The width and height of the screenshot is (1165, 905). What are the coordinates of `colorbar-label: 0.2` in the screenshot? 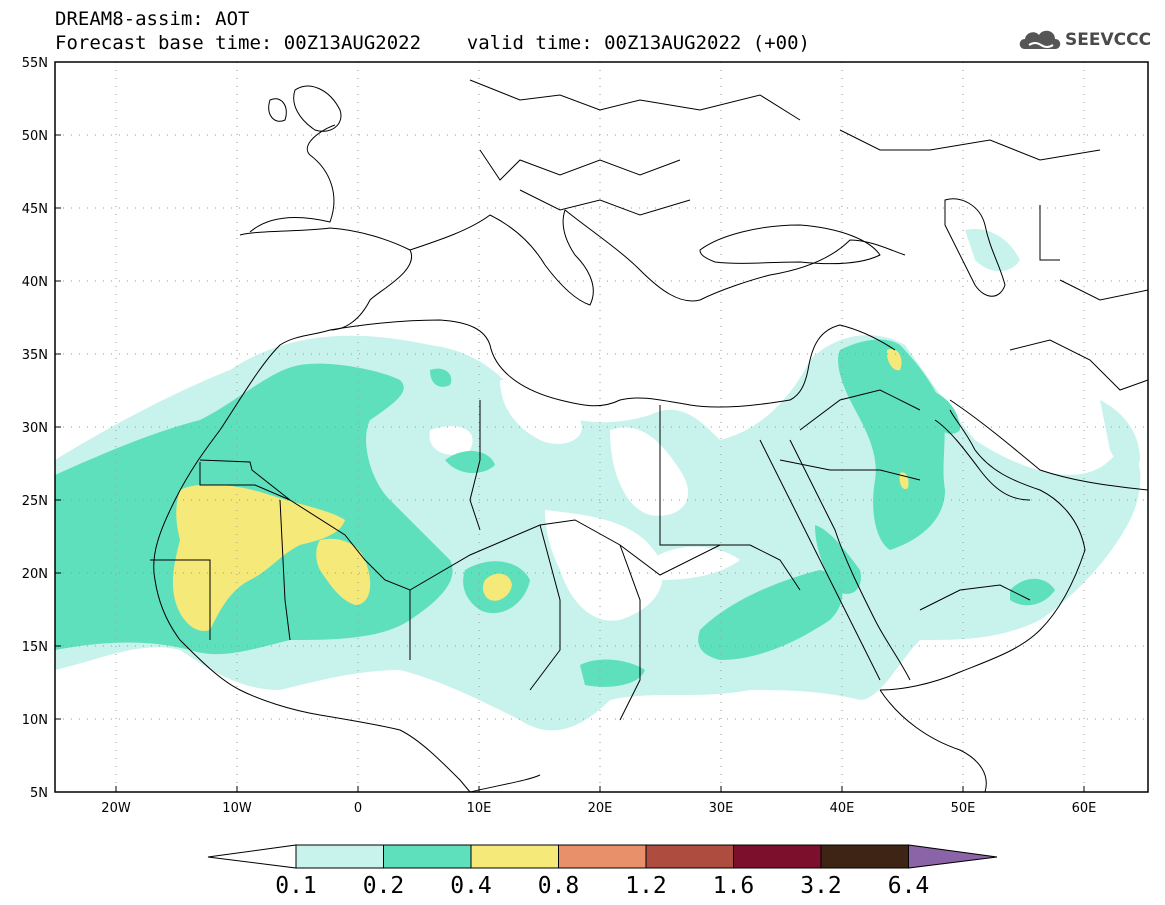 It's located at (384, 886).